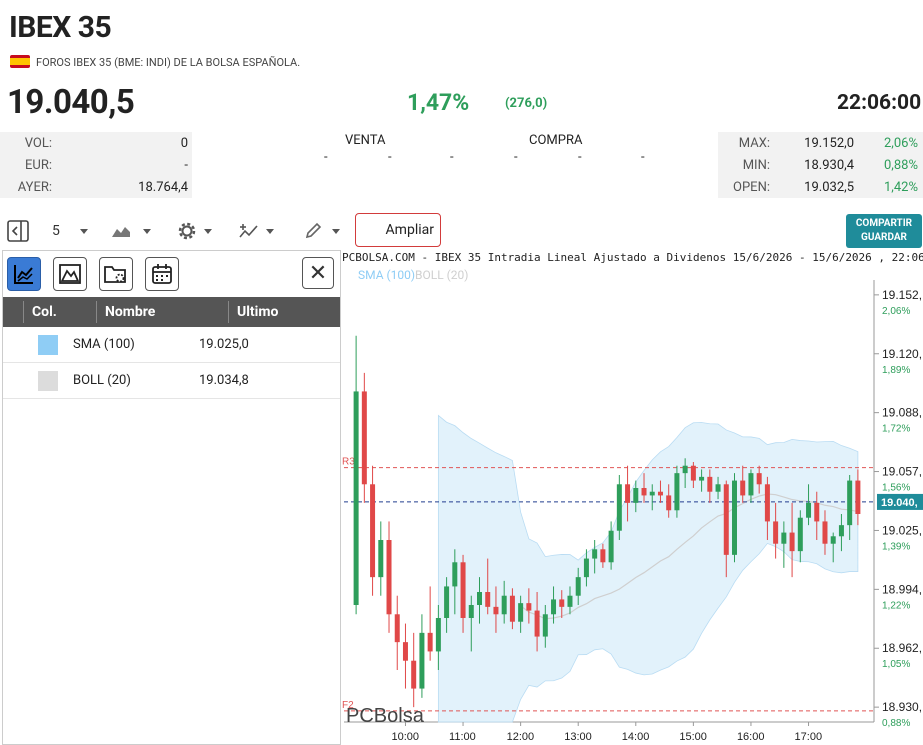  Describe the element at coordinates (896, 311) in the screenshot. I see `y-tick-pct: 2,06%` at that location.